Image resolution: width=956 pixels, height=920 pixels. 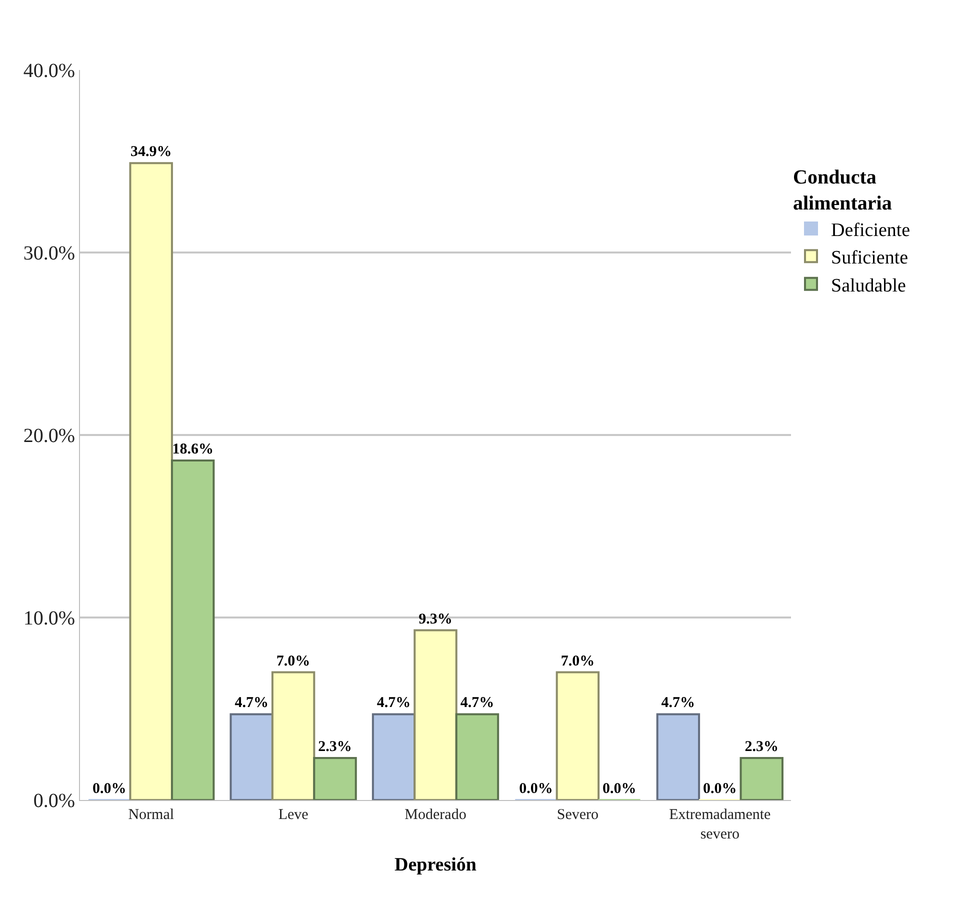 What do you see at coordinates (151, 815) in the screenshot?
I see `x-tick-label: Normal` at bounding box center [151, 815].